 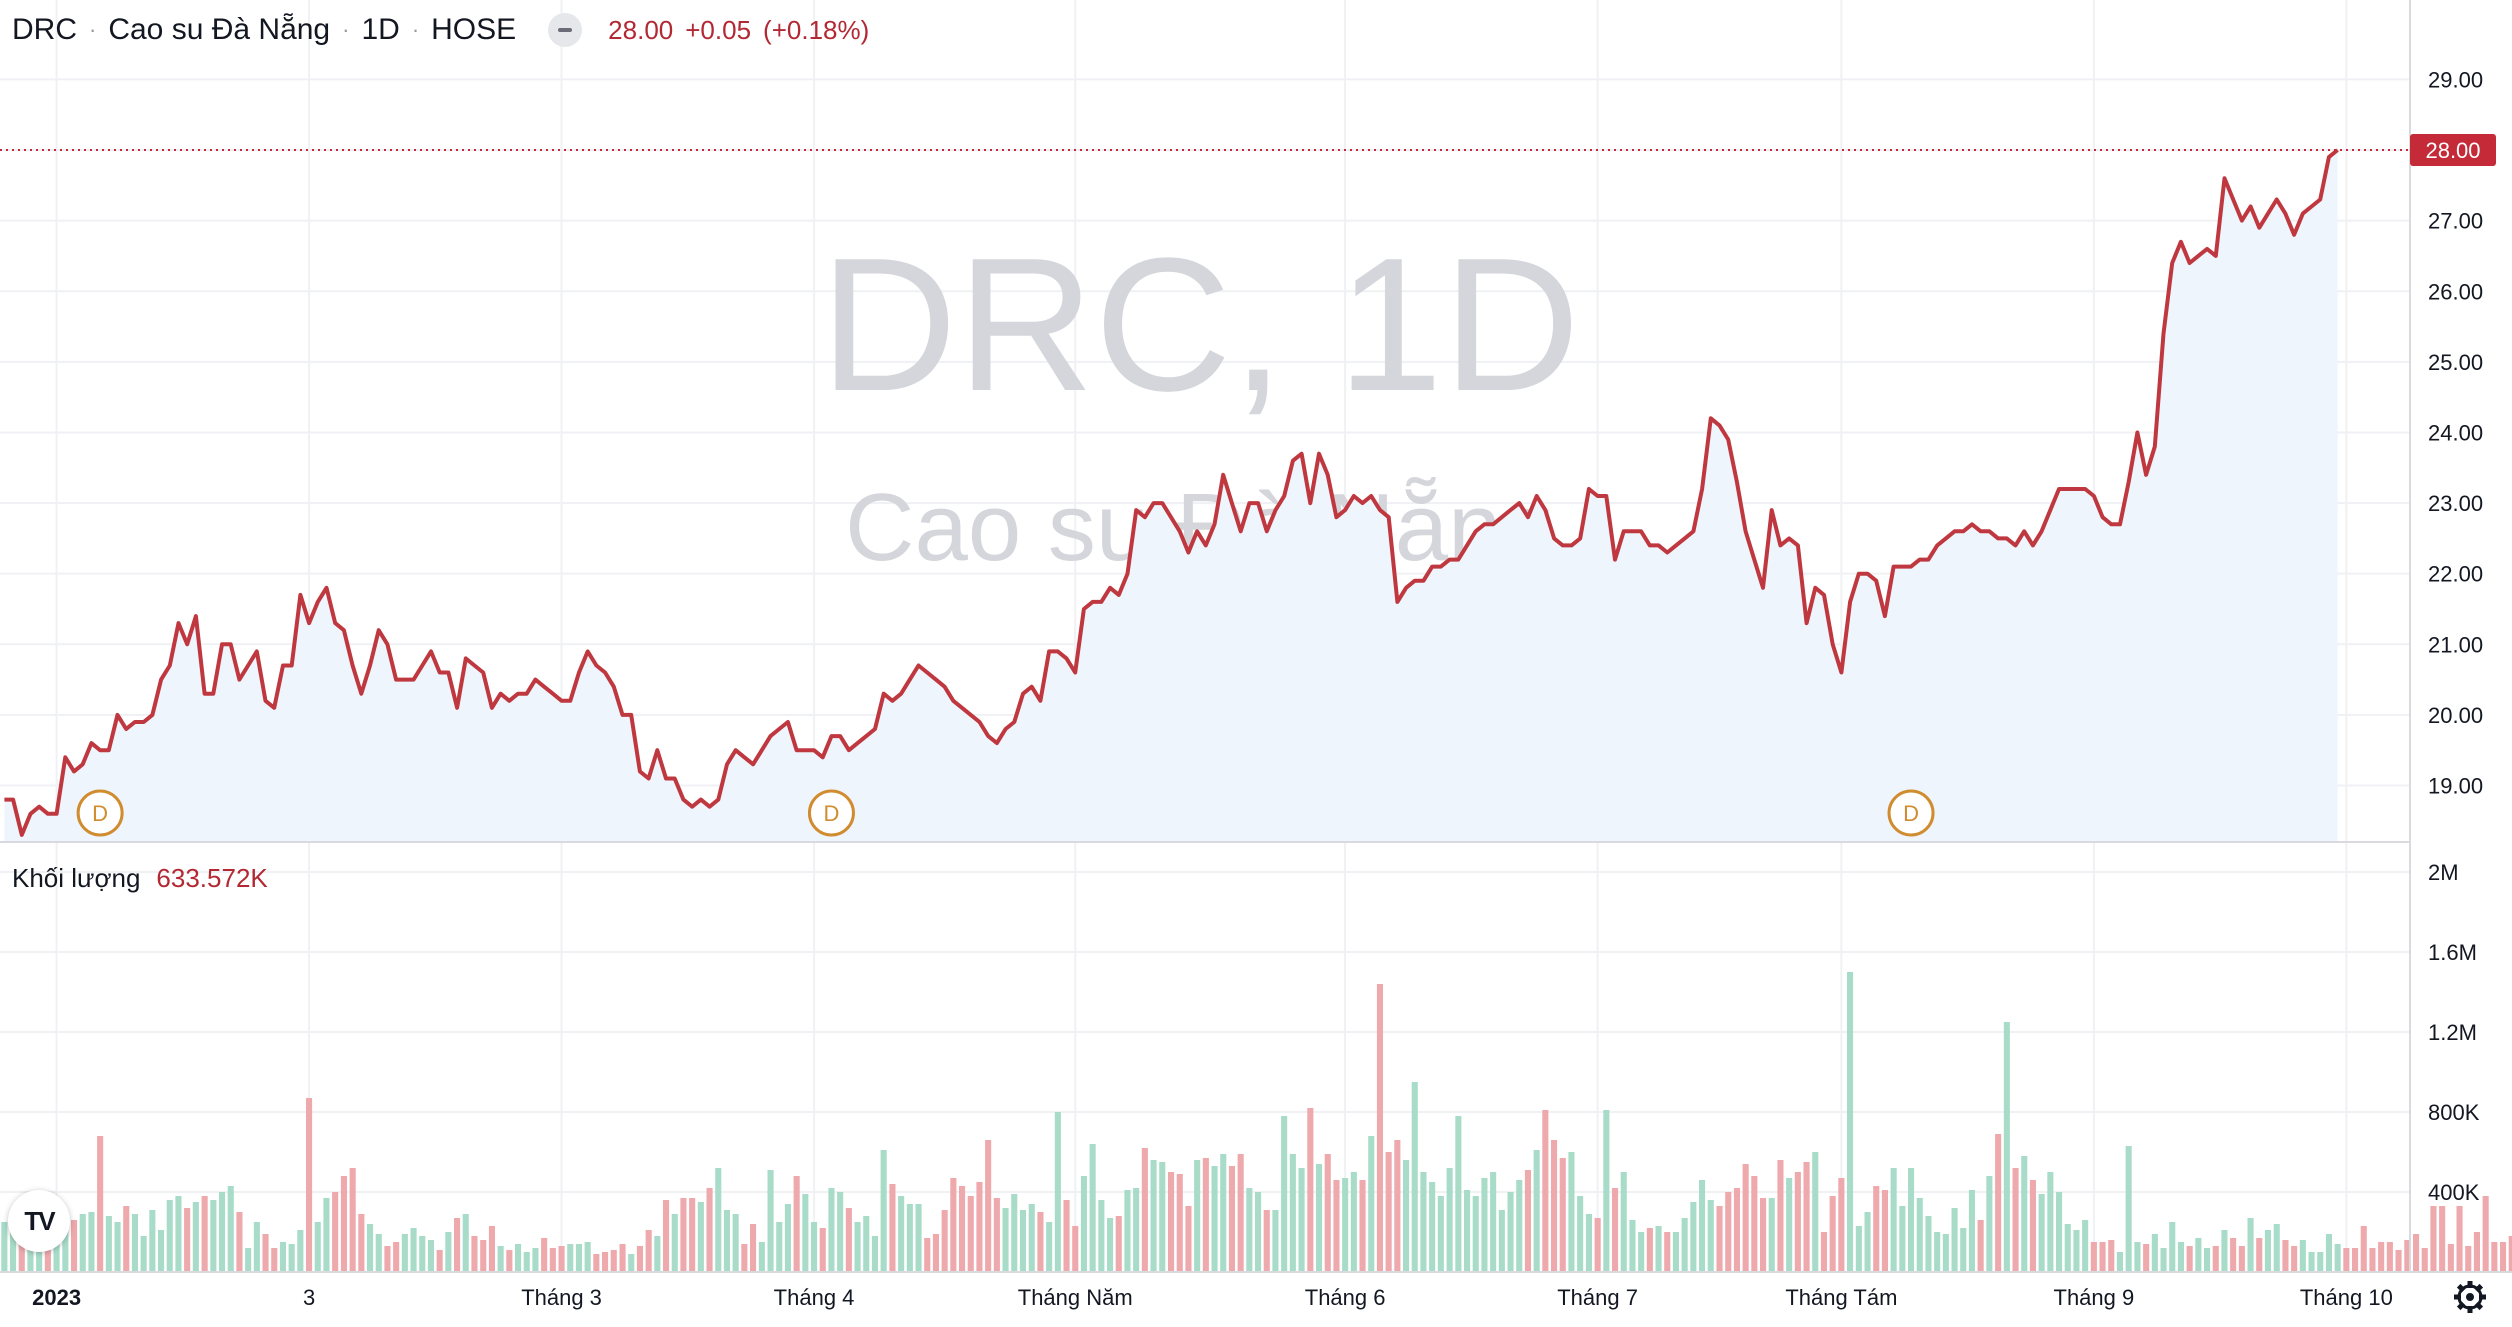 I want to click on exchange-label: HOSE, so click(x=474, y=29).